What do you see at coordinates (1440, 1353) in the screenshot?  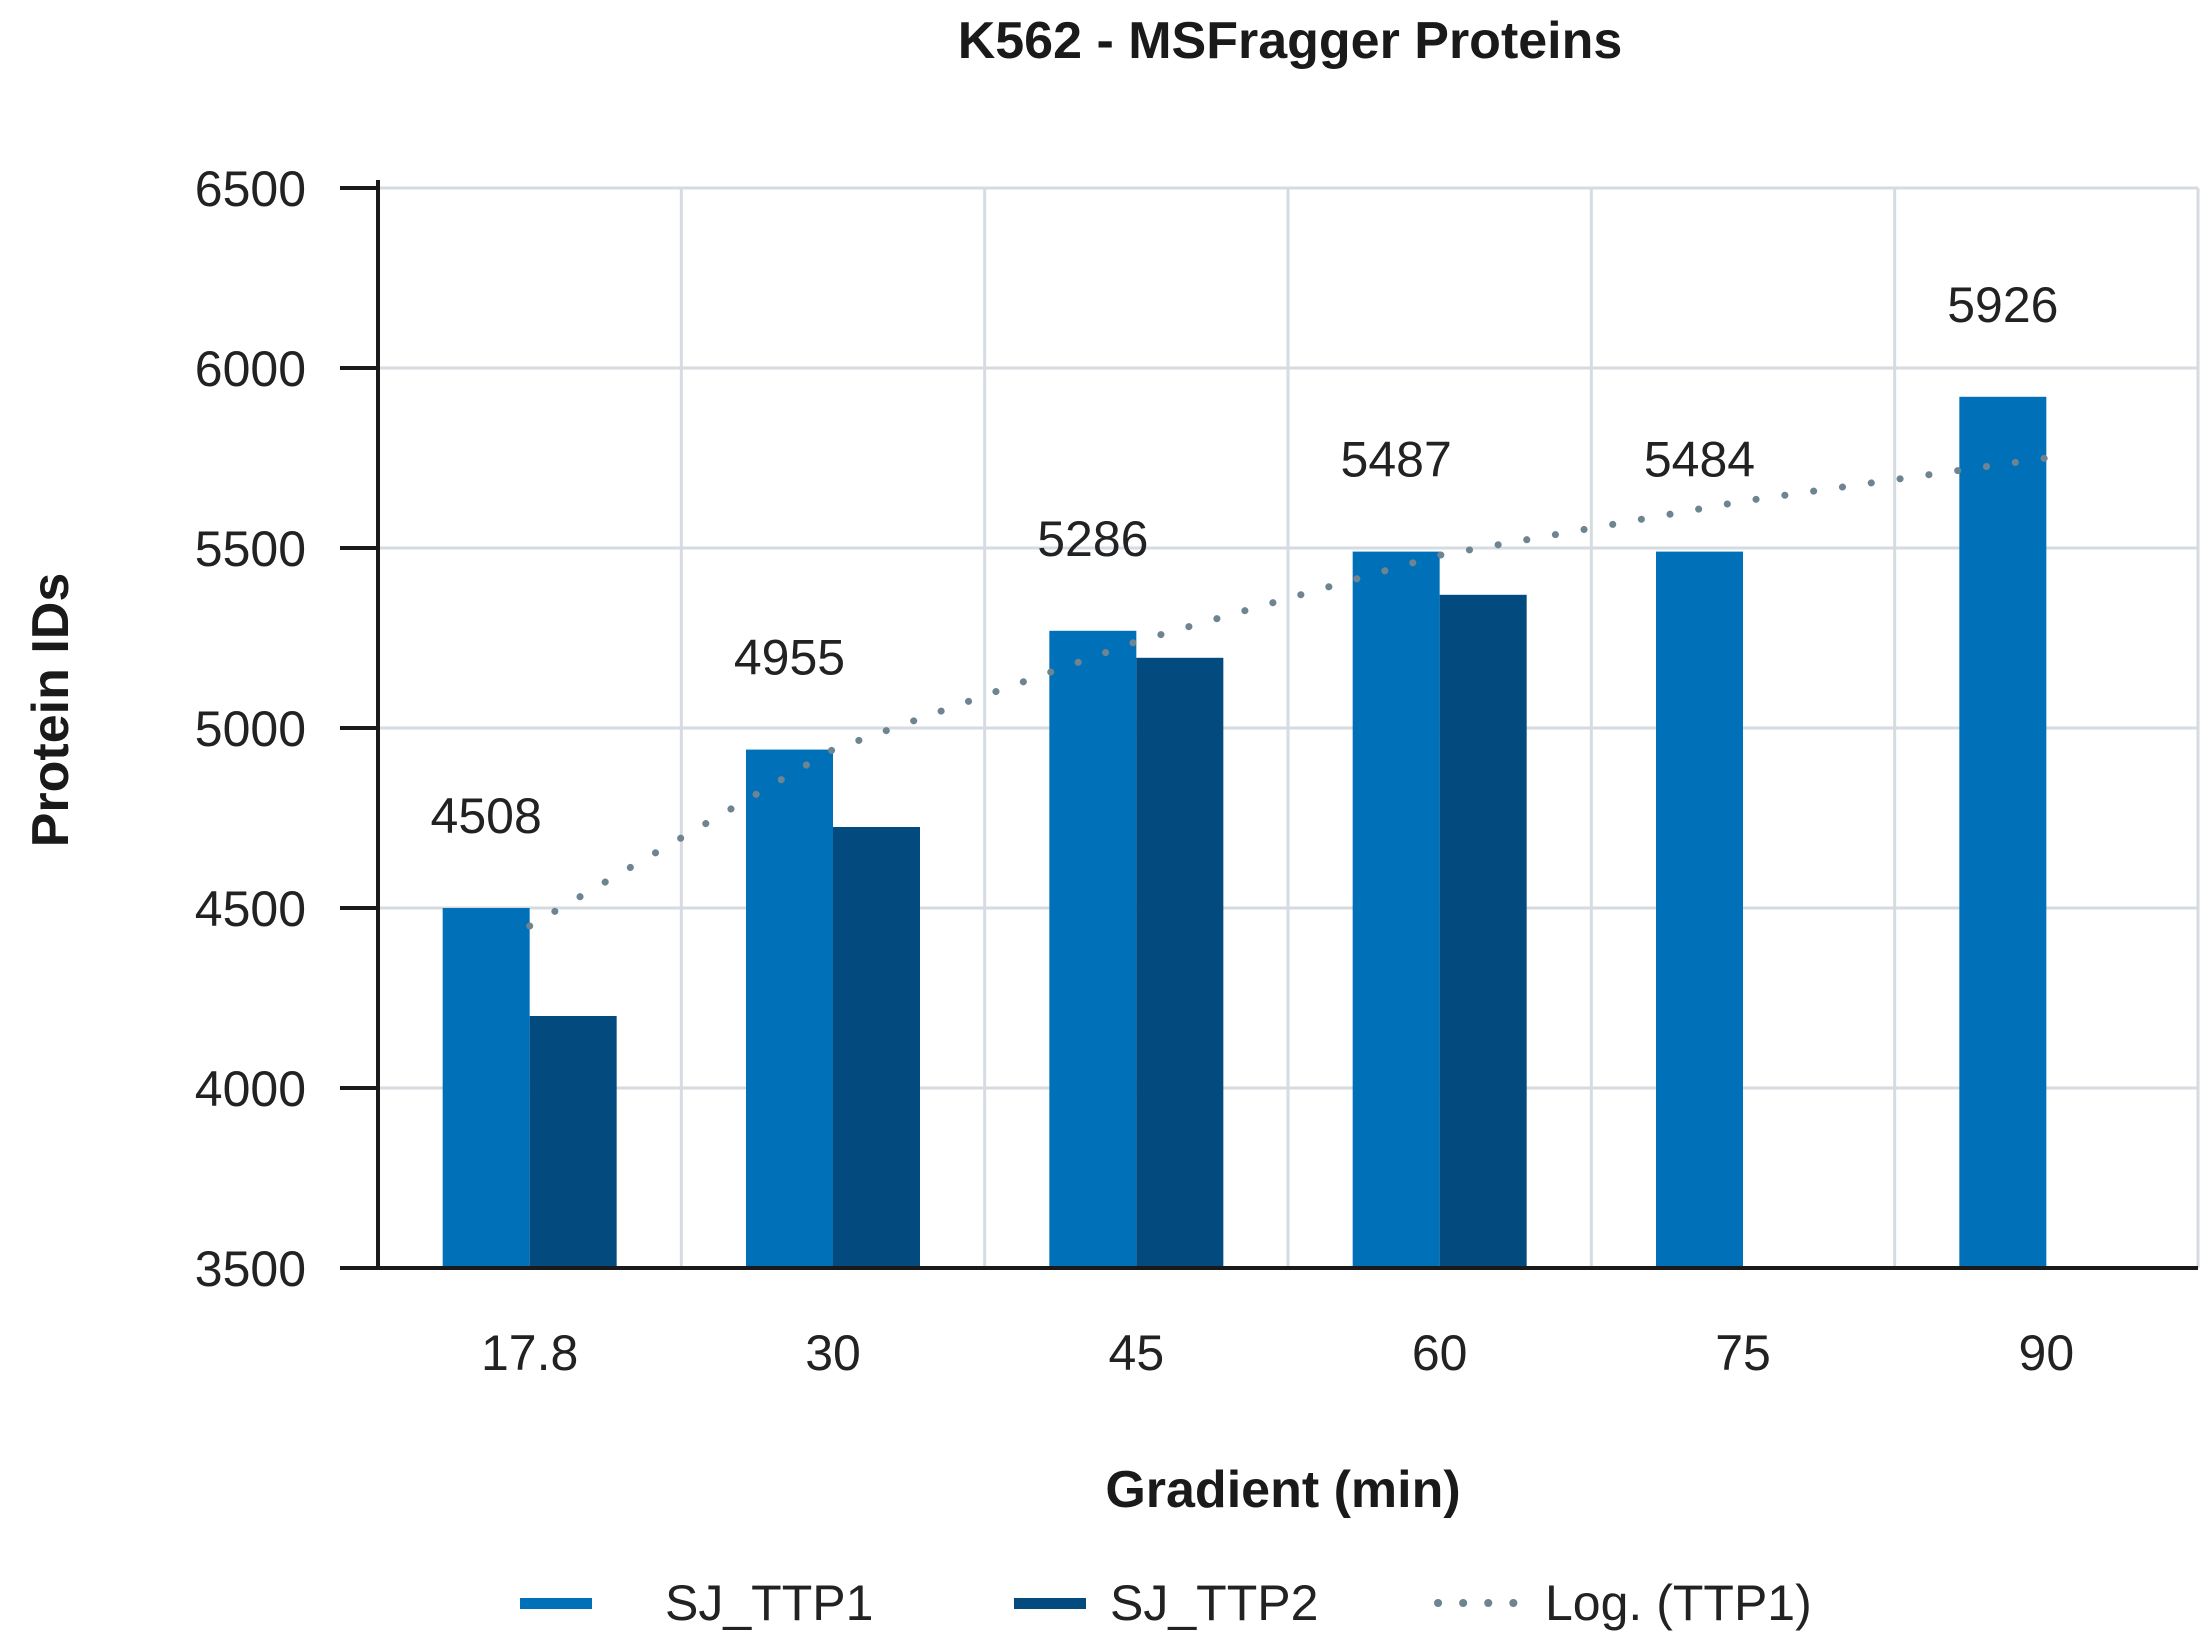 I see `x-tick-label: 60` at bounding box center [1440, 1353].